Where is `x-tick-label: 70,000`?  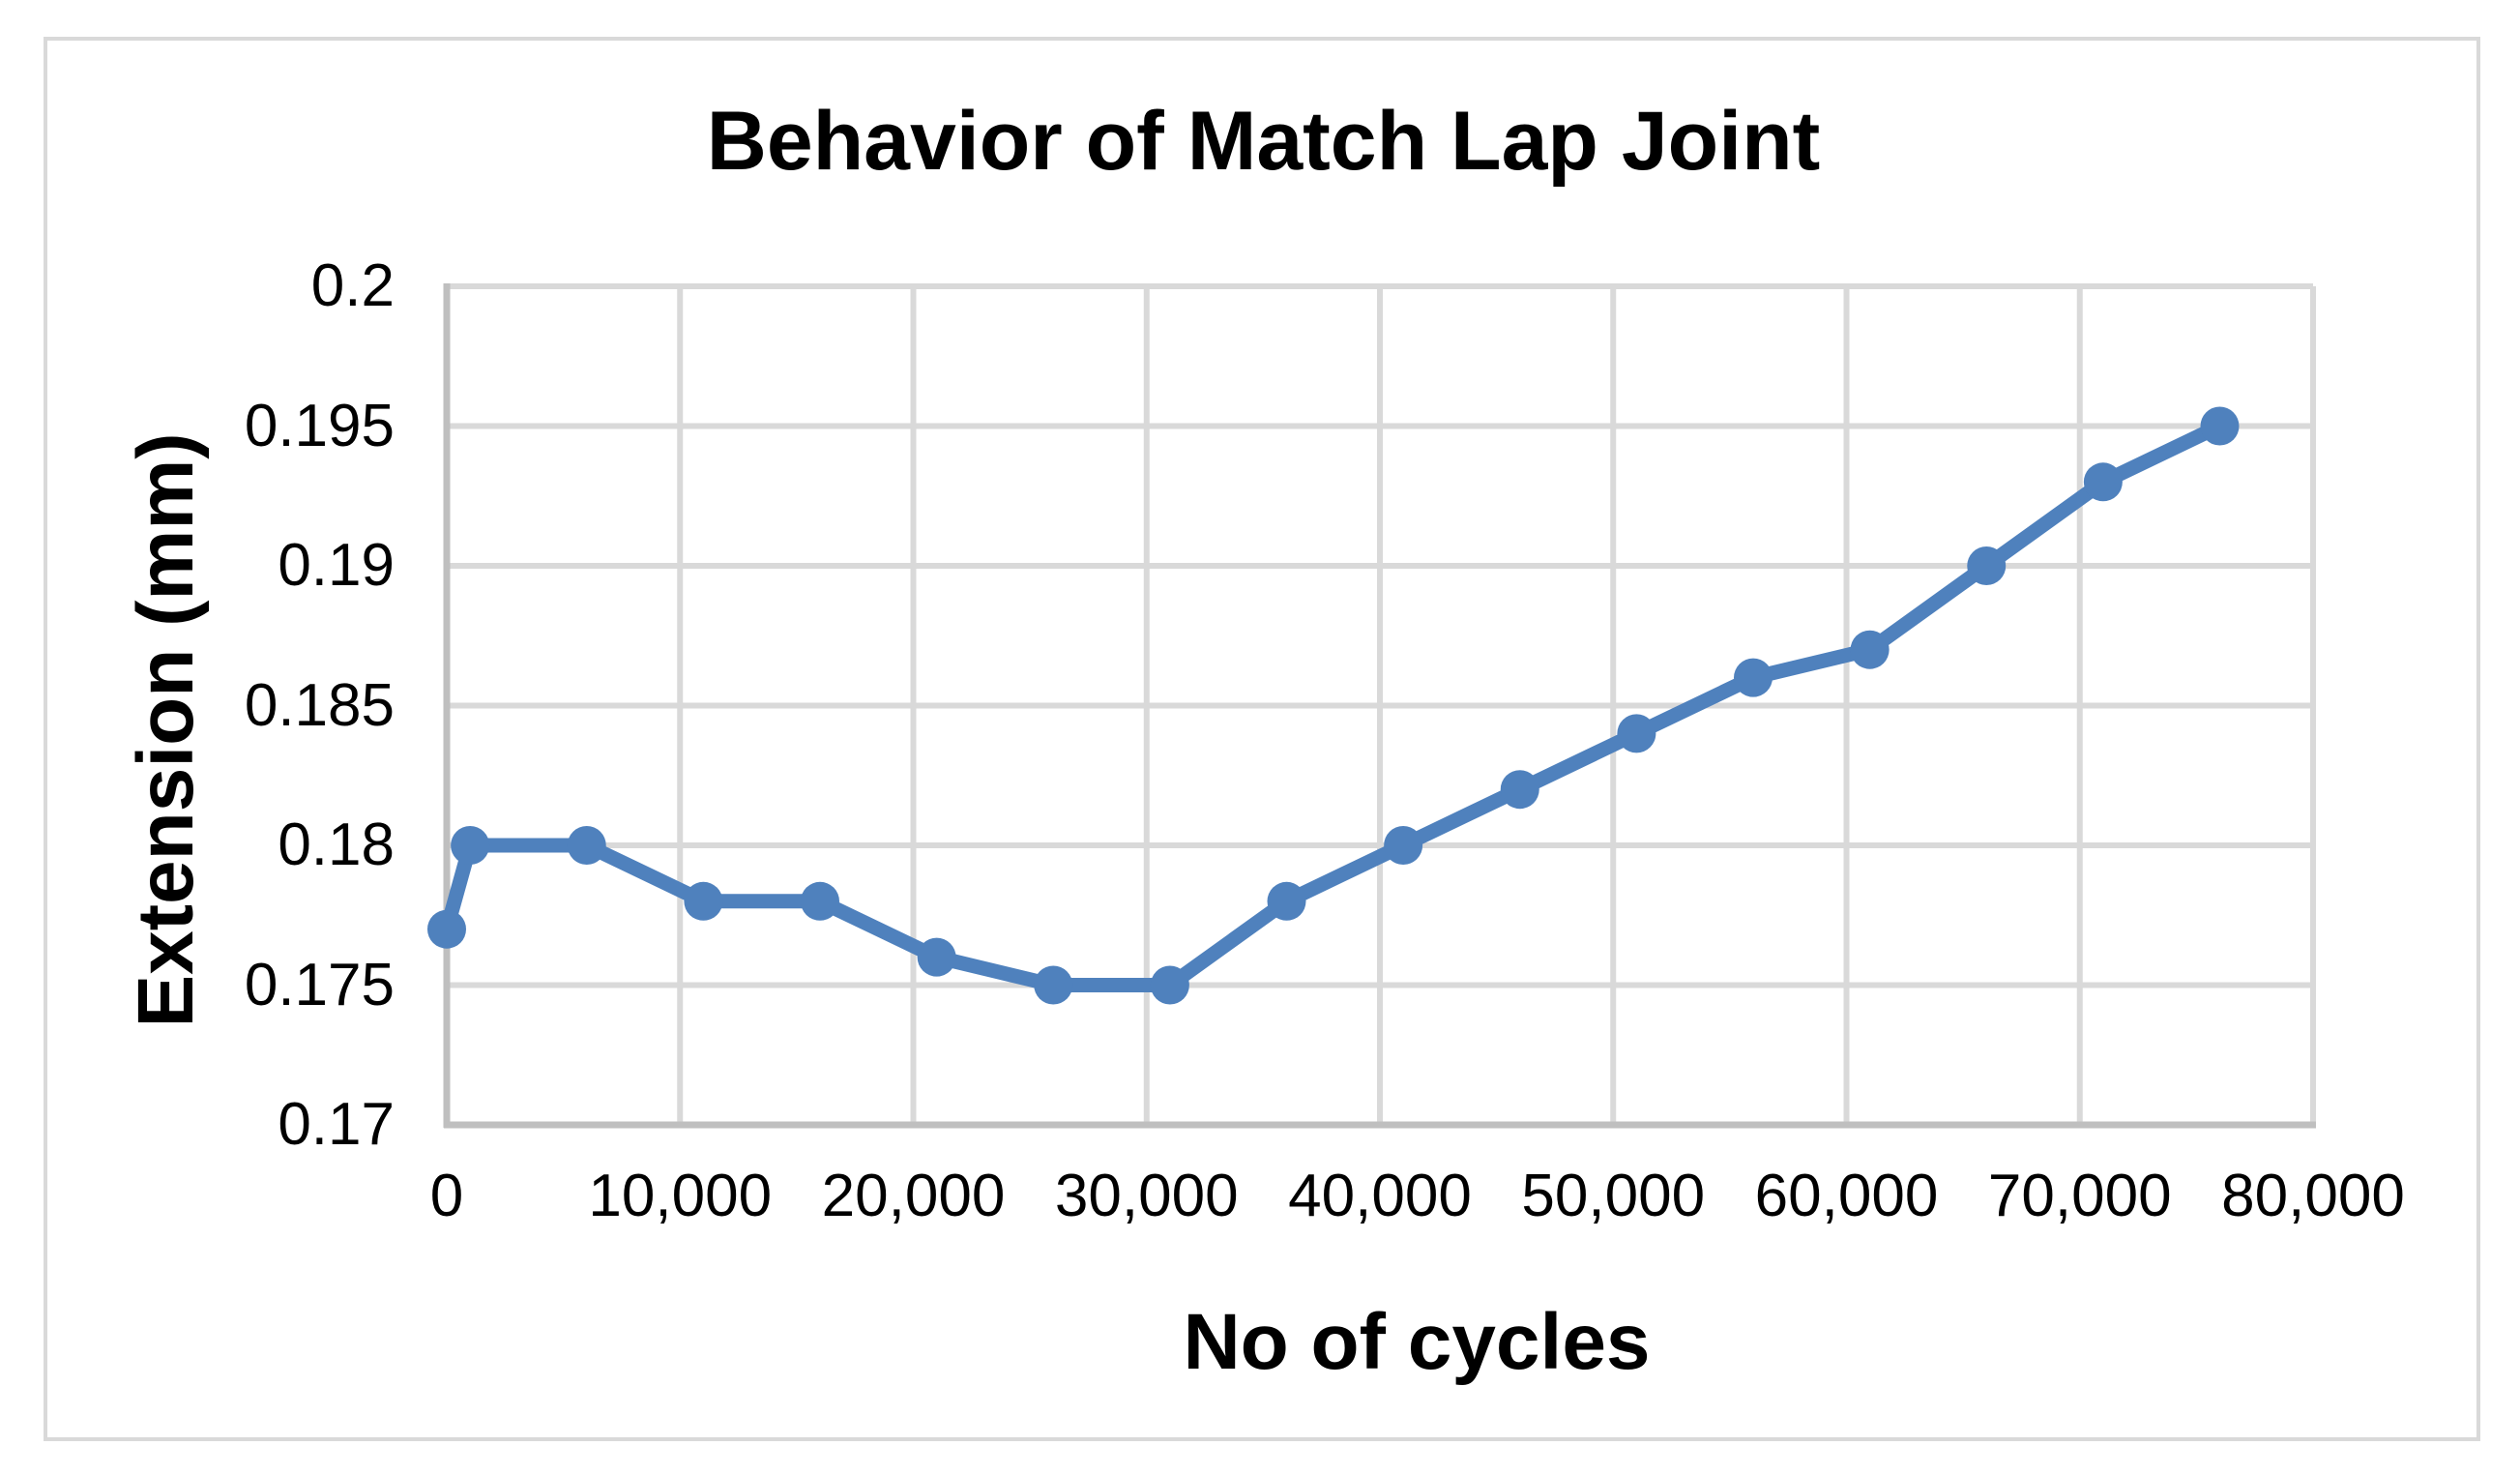
x-tick-label: 70,000 is located at coordinates (2079, 1196).